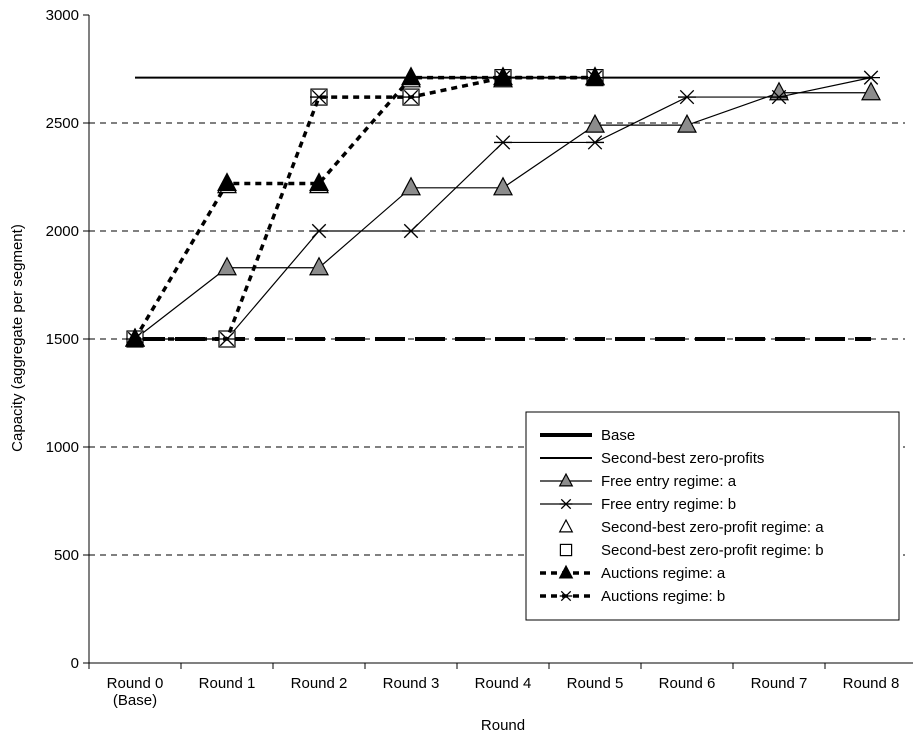  I want to click on legend-label-base: Base, so click(618, 435).